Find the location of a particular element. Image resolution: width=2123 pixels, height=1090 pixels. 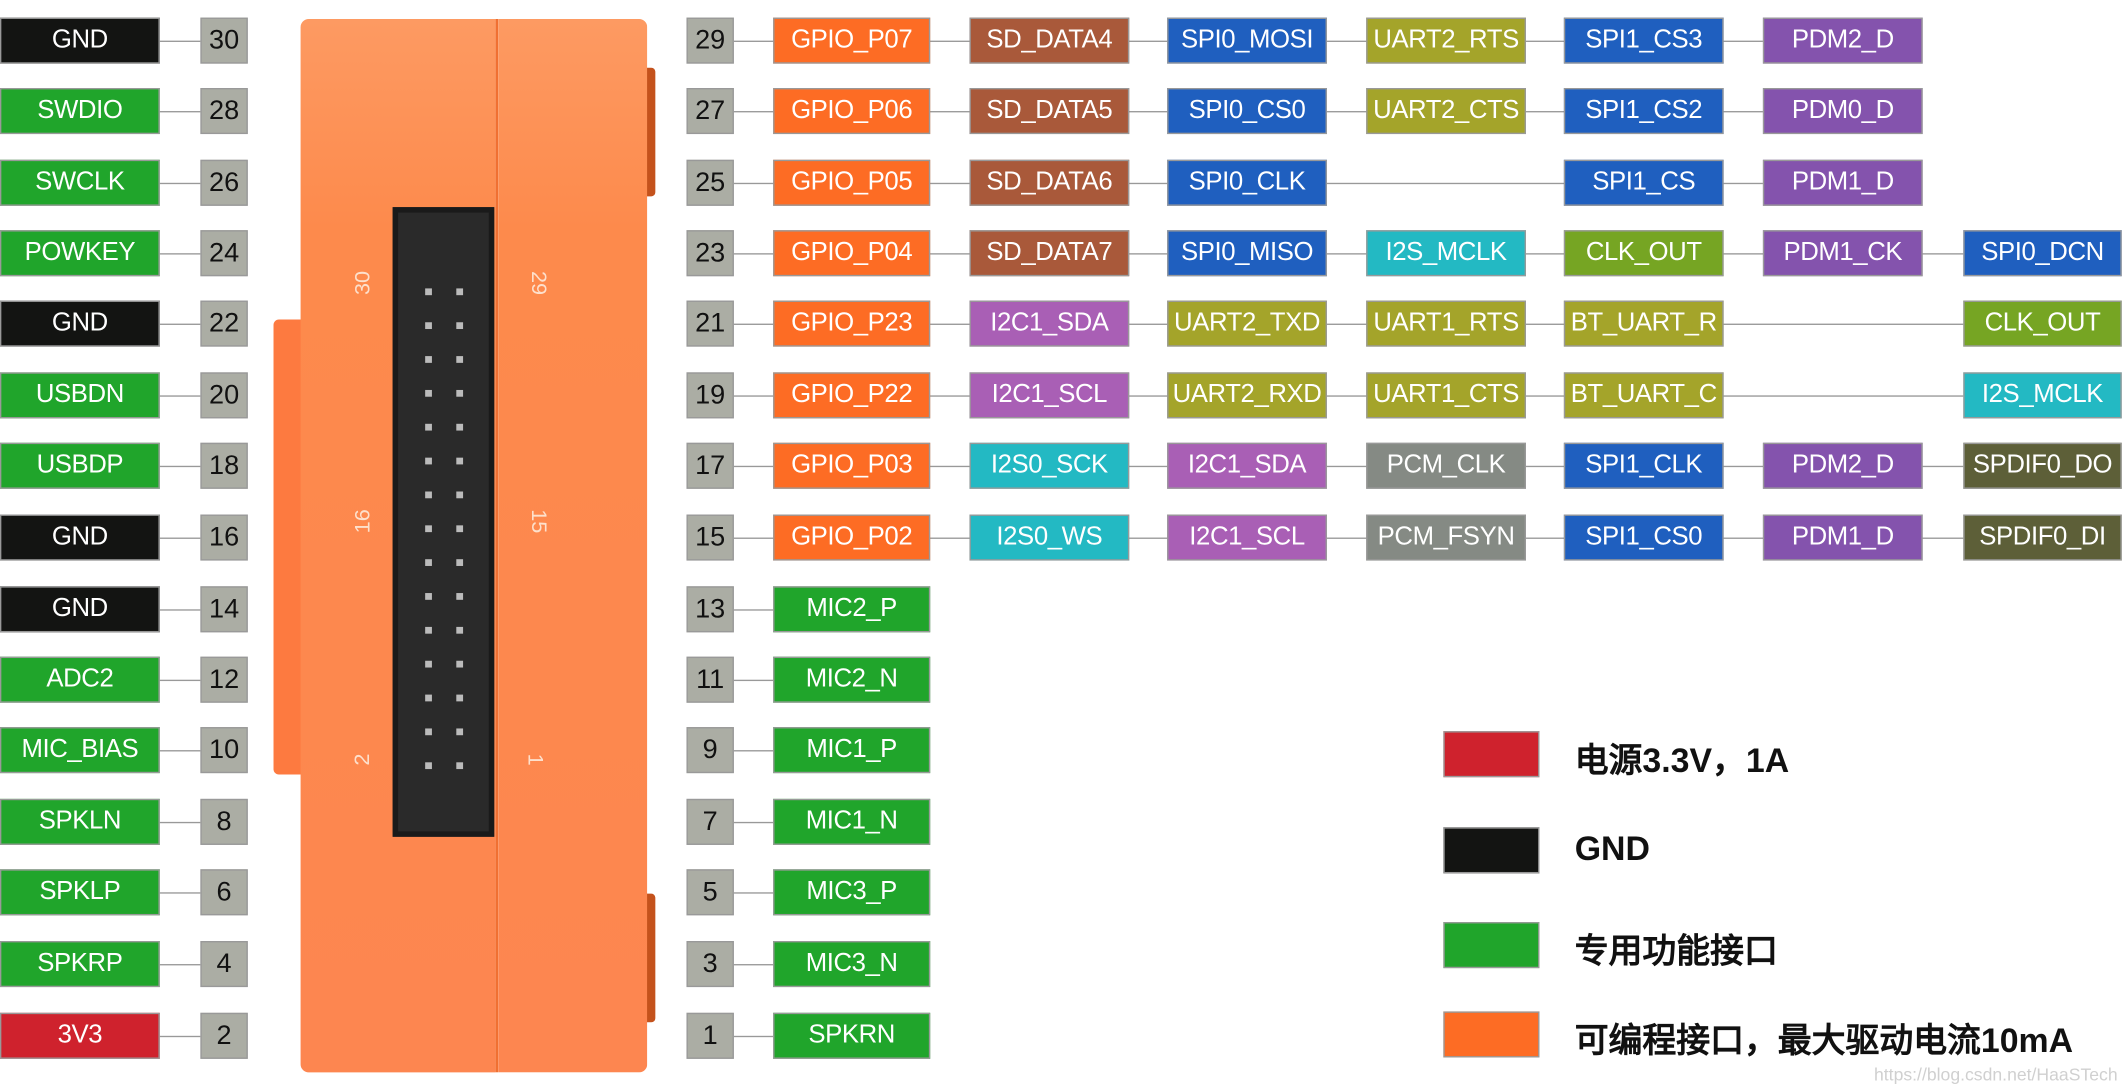

pin-function: I2S0_SCK is located at coordinates (1049, 465).